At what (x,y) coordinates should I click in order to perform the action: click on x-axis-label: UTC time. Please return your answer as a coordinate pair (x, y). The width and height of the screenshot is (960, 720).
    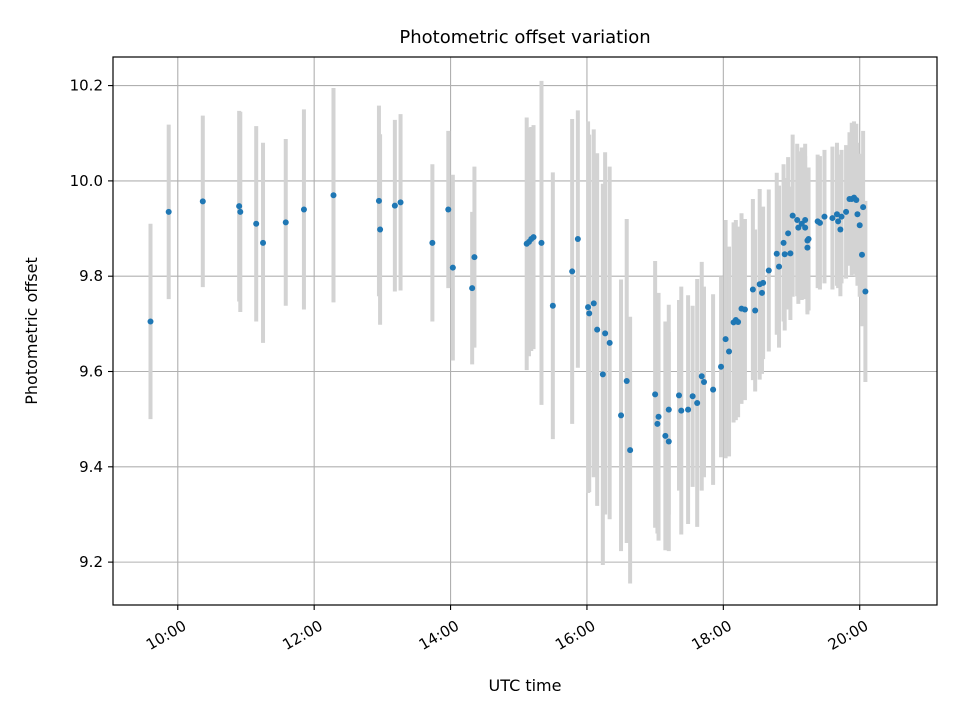
    Looking at the image, I should click on (525, 685).